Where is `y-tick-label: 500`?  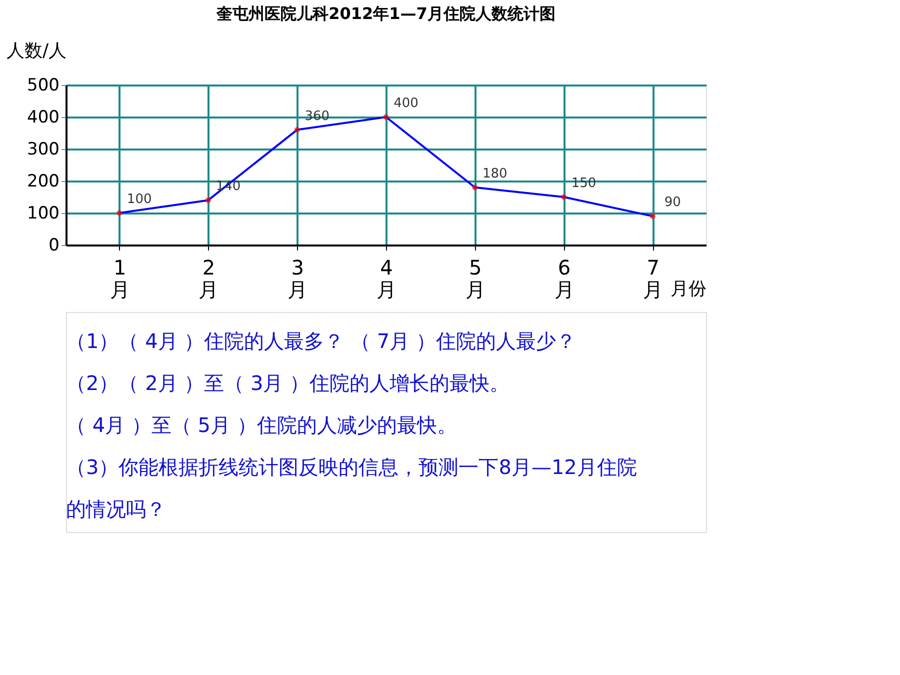 y-tick-label: 500 is located at coordinates (43, 86).